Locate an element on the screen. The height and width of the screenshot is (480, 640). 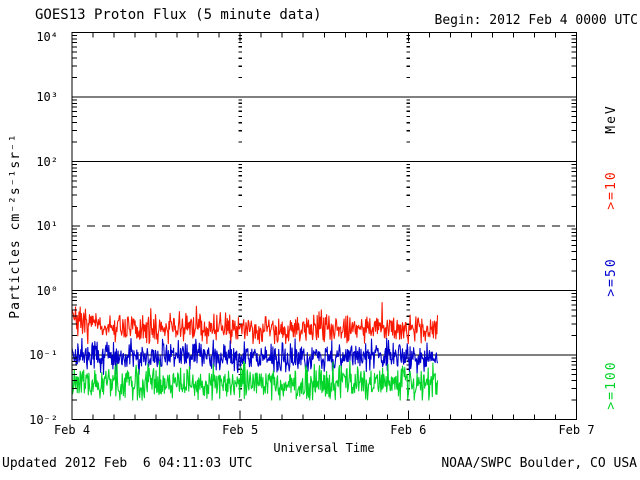
flux-series-ge50 is located at coordinates (255, 356).